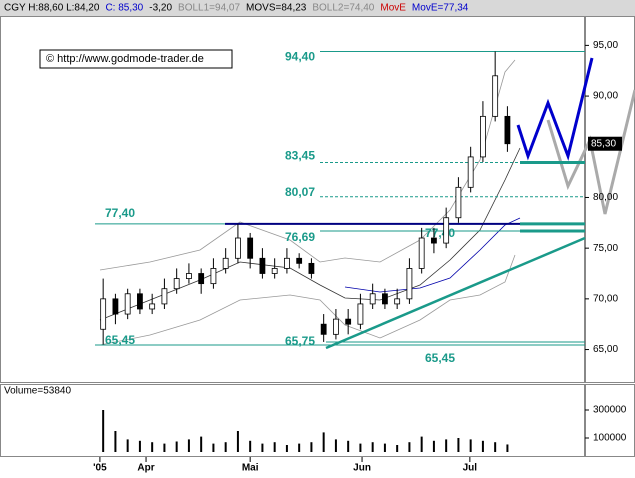 This screenshot has height=478, width=635. Describe the element at coordinates (470, 468) in the screenshot. I see `x-tick-label: Jul` at that location.